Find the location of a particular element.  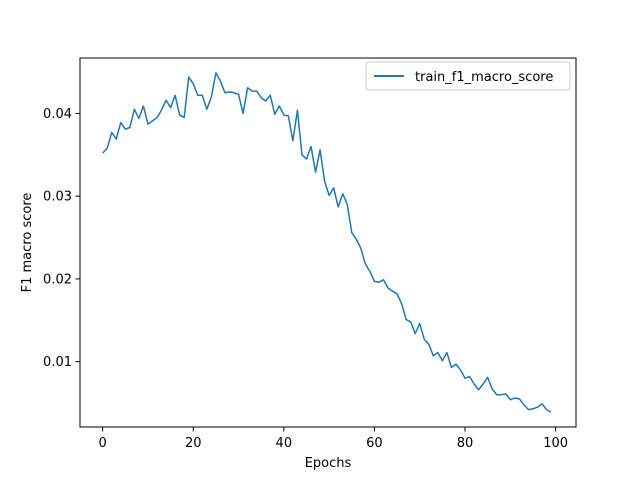

legend-box is located at coordinates (468, 76).